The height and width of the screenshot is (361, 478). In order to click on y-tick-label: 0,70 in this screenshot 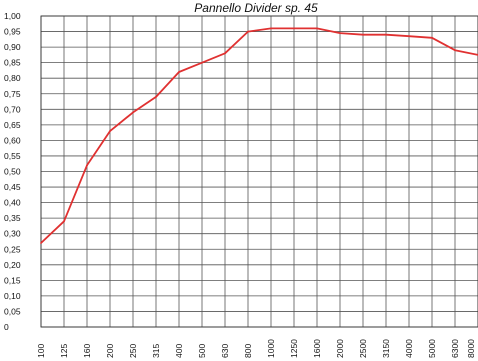, I will do `click(12, 109)`.